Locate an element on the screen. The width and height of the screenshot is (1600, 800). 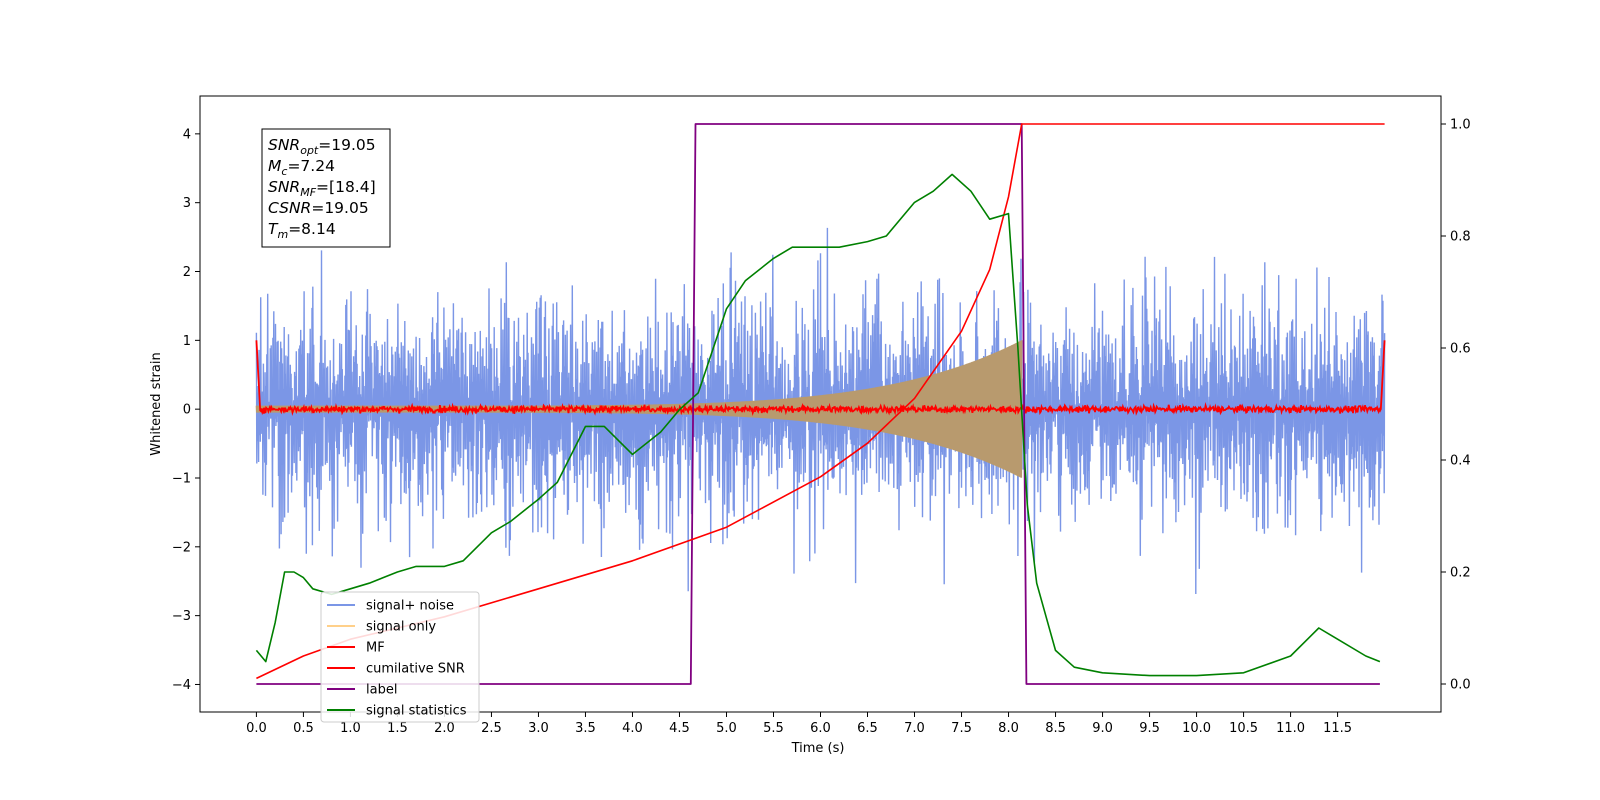
y-tick-label-left: 0 is located at coordinates (187, 410).